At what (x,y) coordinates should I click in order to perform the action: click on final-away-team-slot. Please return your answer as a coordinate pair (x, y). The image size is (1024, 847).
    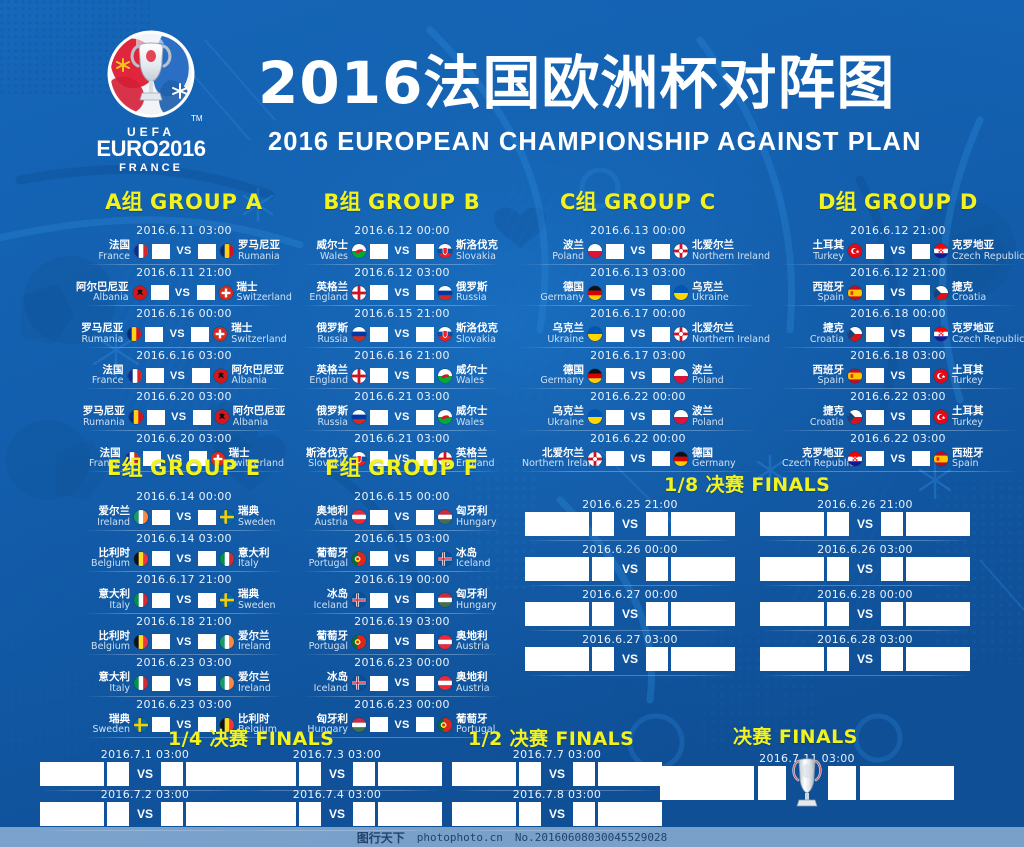
    Looking at the image, I should click on (907, 783).